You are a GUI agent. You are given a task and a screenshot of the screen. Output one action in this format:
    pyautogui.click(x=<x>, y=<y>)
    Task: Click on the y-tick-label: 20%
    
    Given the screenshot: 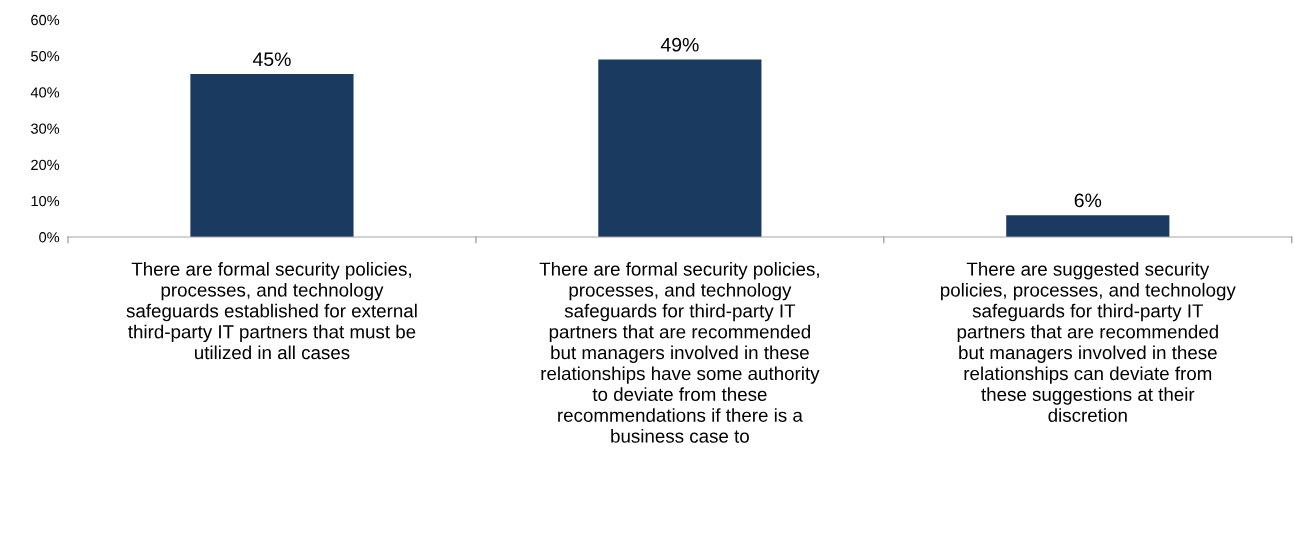 What is the action you would take?
    pyautogui.click(x=45, y=165)
    